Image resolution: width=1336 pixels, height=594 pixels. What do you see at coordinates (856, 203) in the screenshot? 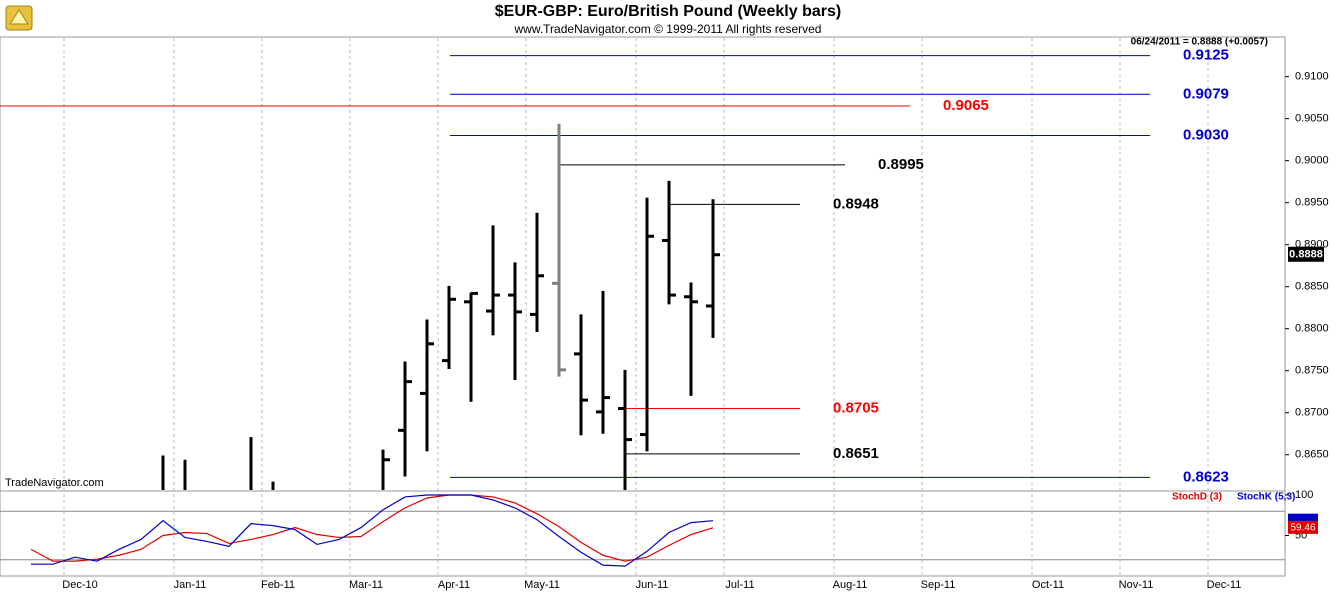
I see `level-label: 0.8948` at bounding box center [856, 203].